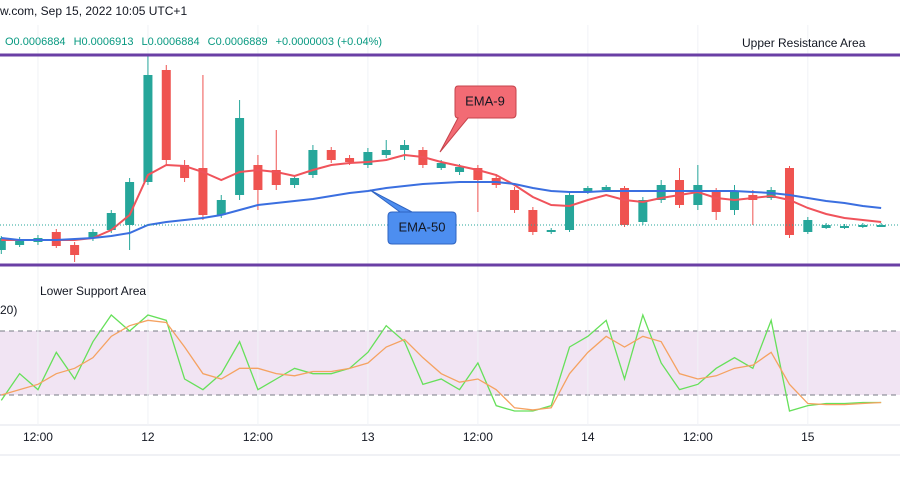 This screenshot has width=900, height=489. I want to click on ema9-callout: EMA-9, so click(478, 119).